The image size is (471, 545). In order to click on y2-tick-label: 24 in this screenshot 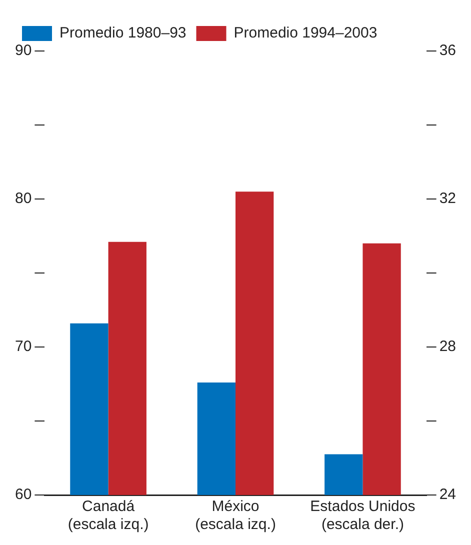, I will do `click(447, 495)`.